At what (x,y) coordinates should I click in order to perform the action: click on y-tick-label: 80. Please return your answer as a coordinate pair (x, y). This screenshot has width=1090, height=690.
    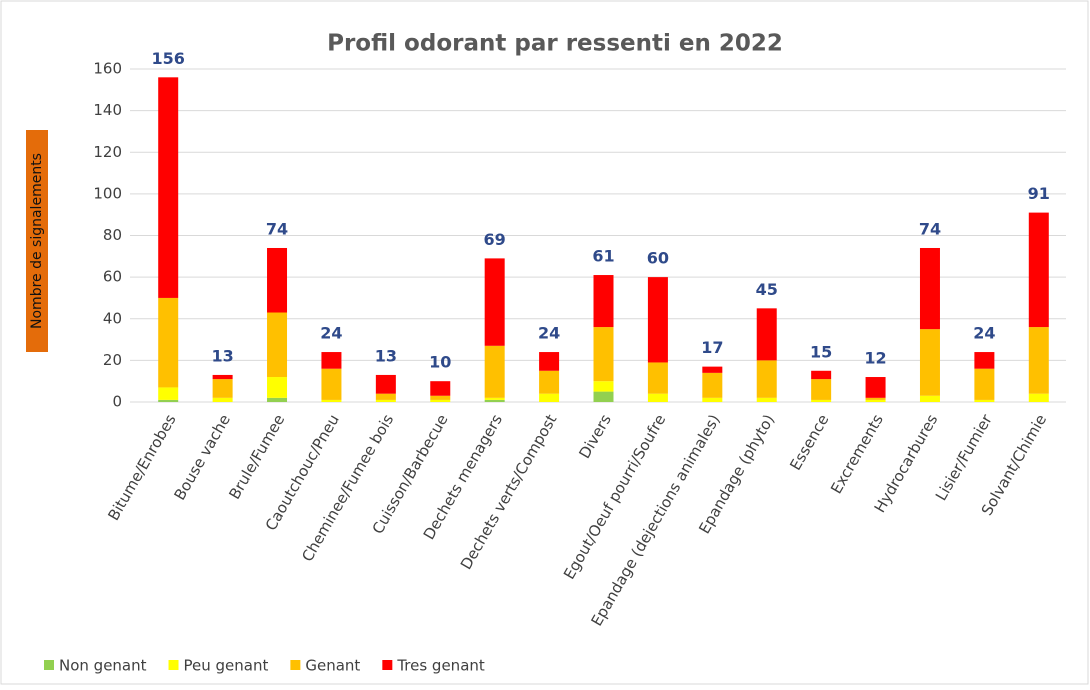
    Looking at the image, I should click on (112, 235).